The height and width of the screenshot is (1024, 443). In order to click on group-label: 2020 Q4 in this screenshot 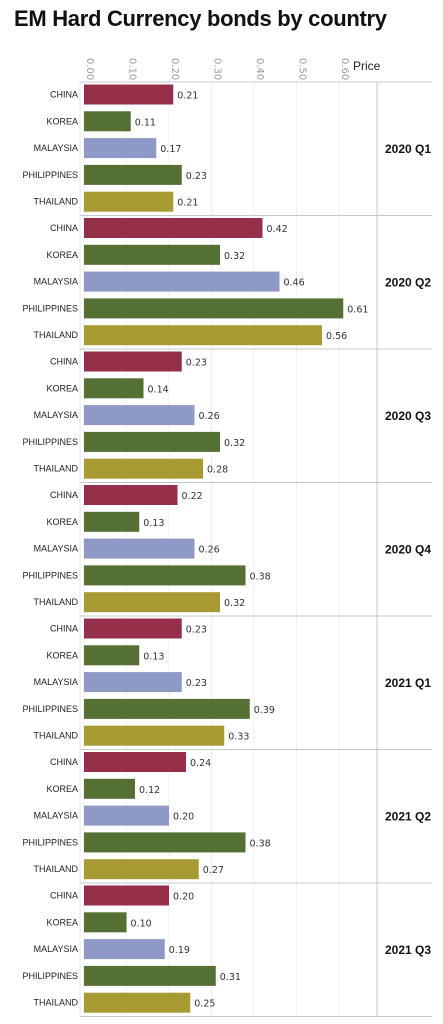, I will do `click(408, 549)`.